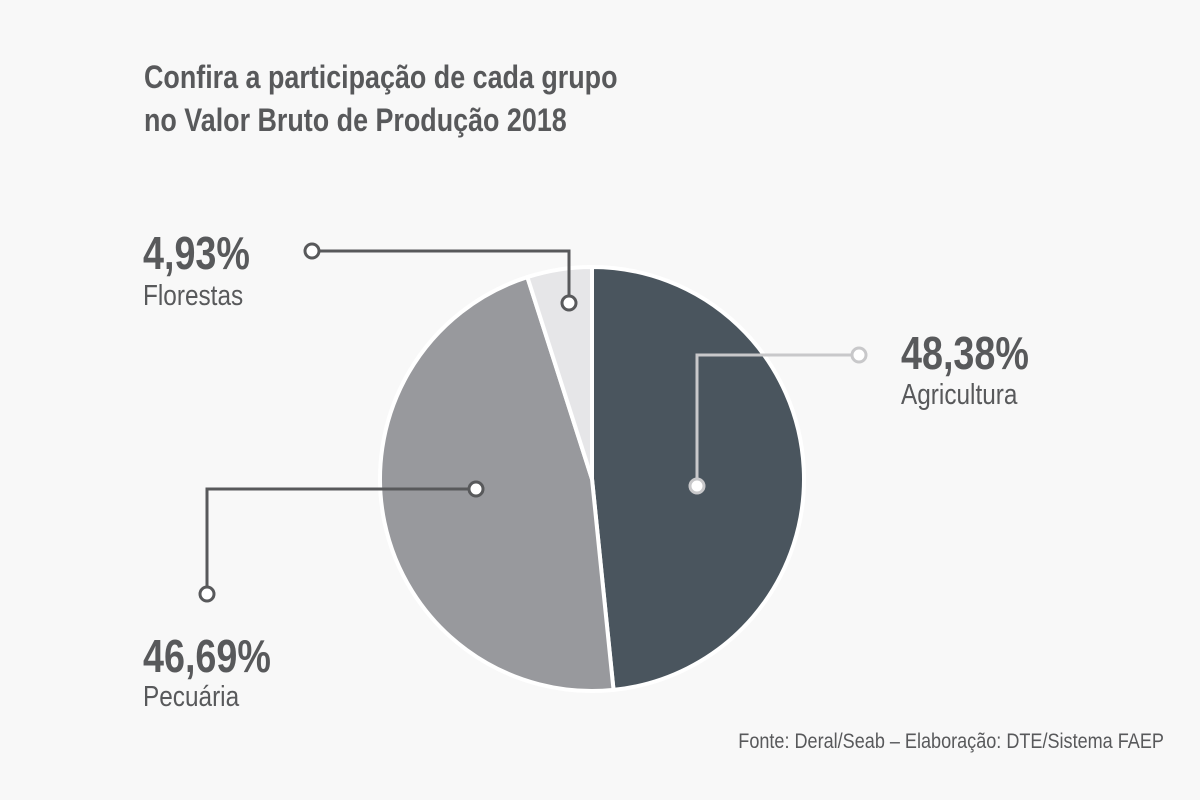 This screenshot has width=1200, height=800. Describe the element at coordinates (569, 303) in the screenshot. I see `florestas-leader-inner-dot` at that location.